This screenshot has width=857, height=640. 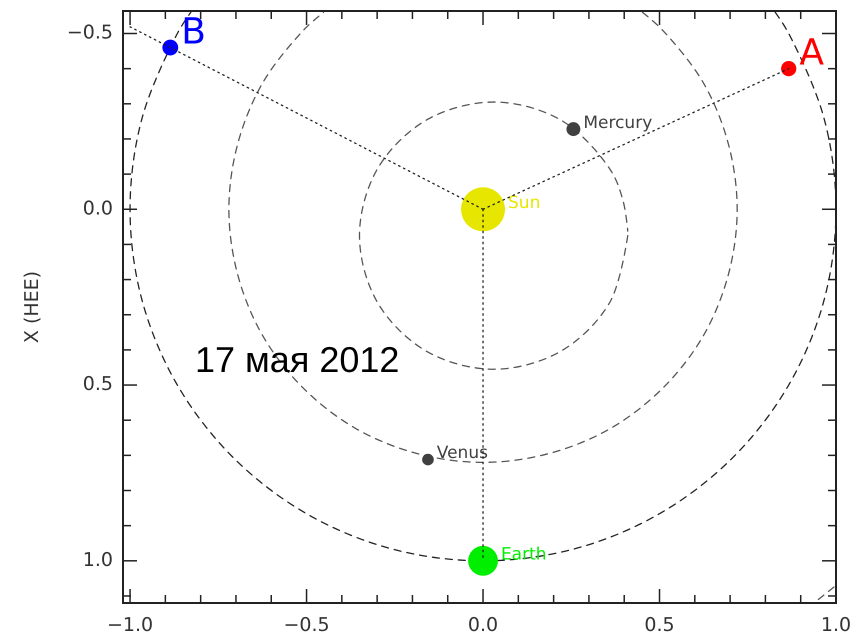 I want to click on y-tick-label: 0.0, so click(x=97, y=208).